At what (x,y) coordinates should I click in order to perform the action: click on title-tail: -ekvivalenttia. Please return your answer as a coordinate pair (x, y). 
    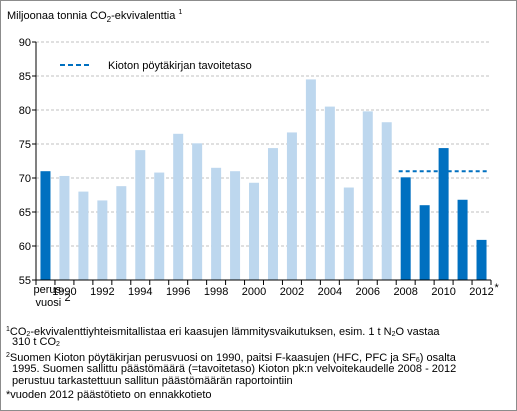
    Looking at the image, I should click on (143, 16).